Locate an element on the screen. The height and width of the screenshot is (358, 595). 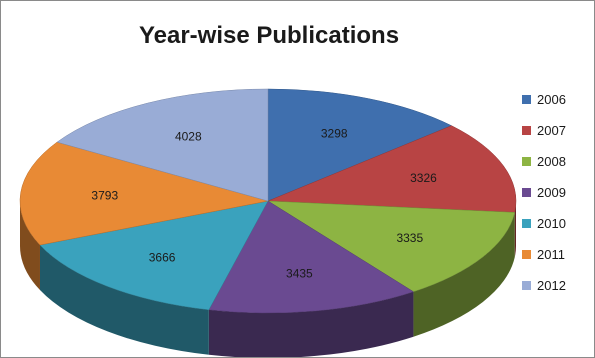
slice-side-2009 is located at coordinates (311, 324).